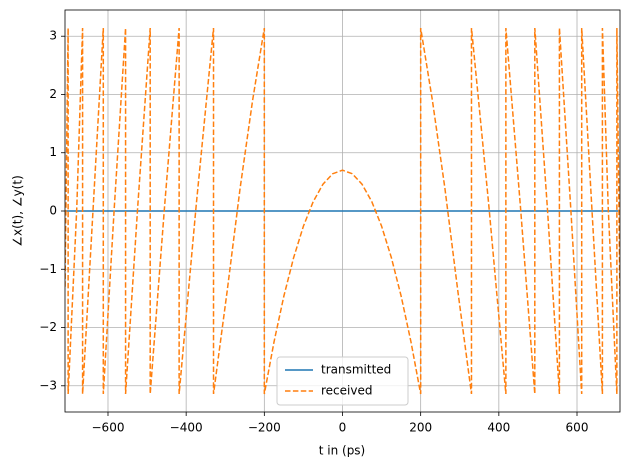 The width and height of the screenshot is (630, 470). What do you see at coordinates (342, 381) in the screenshot?
I see `legend-box` at bounding box center [342, 381].